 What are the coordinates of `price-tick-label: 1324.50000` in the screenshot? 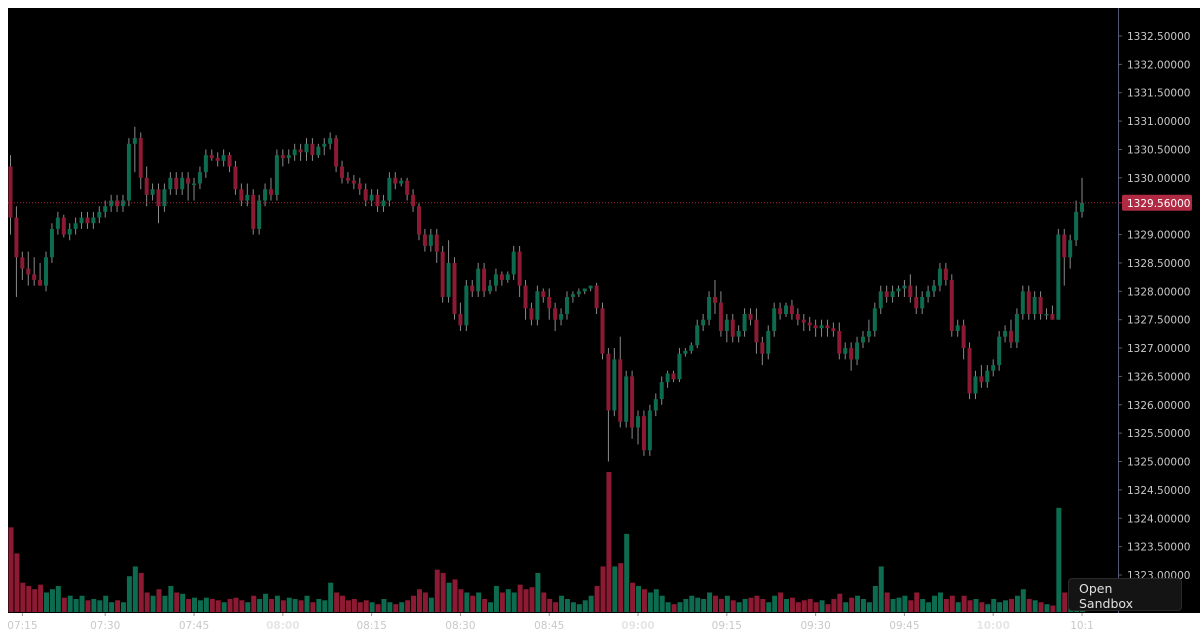 It's located at (1158, 491).